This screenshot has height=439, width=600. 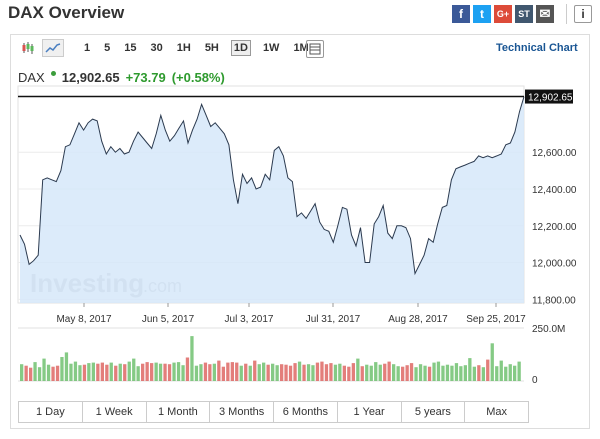 What do you see at coordinates (497, 412) in the screenshot?
I see `range-max: Max` at bounding box center [497, 412].